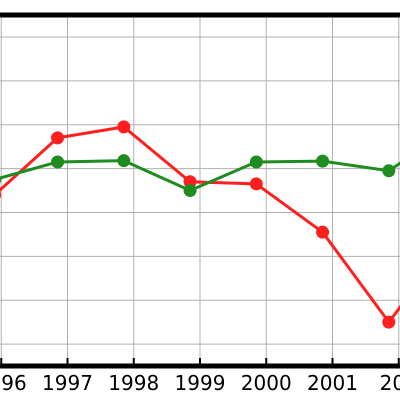 The height and width of the screenshot is (400, 400). I want to click on x-tick-label: 1999, so click(200, 383).